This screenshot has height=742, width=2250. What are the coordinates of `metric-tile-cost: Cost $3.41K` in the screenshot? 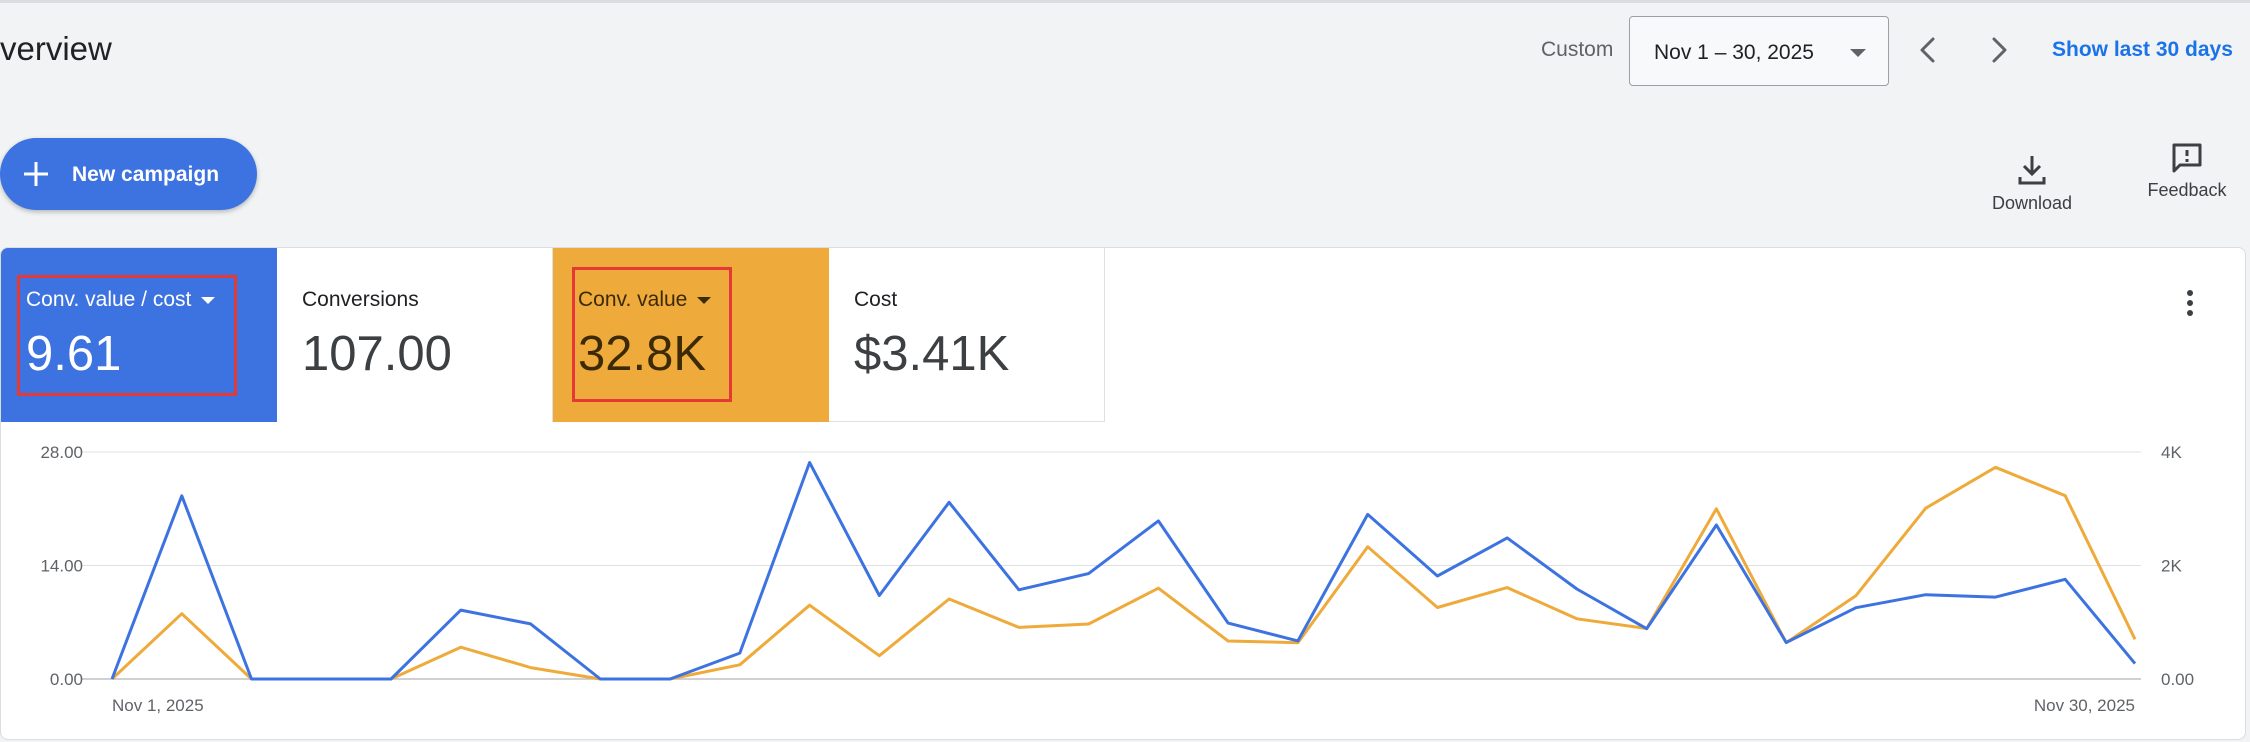 It's located at (967, 335).